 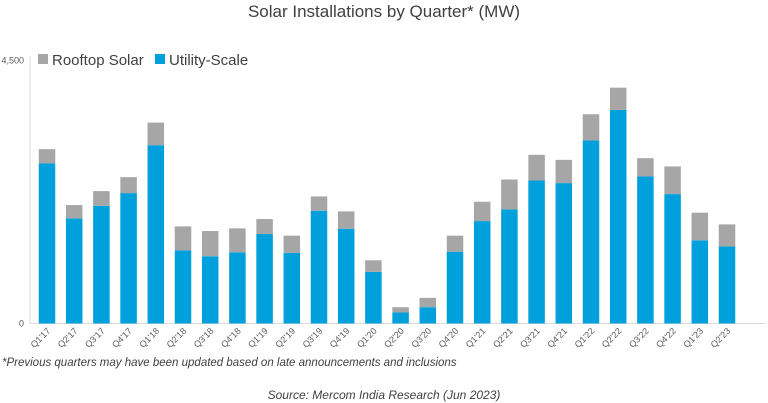 What do you see at coordinates (612, 338) in the screenshot?
I see `x-tick-label: Q2'22` at bounding box center [612, 338].